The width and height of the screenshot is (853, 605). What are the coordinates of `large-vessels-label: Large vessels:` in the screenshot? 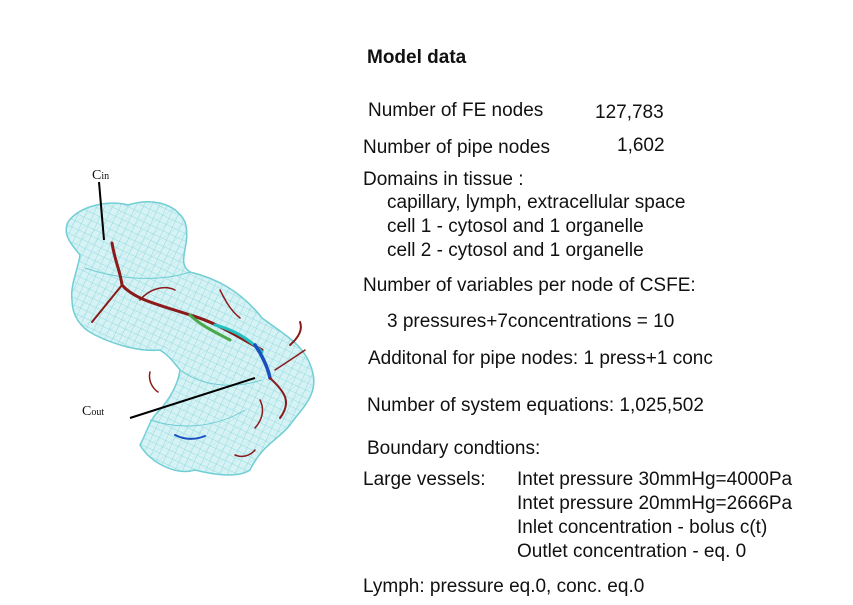 It's located at (424, 479).